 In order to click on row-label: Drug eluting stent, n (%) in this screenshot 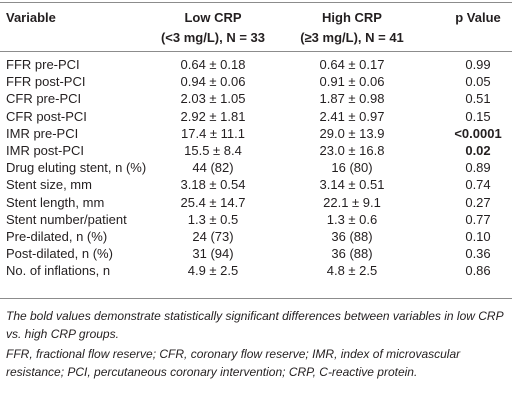, I will do `click(76, 168)`.